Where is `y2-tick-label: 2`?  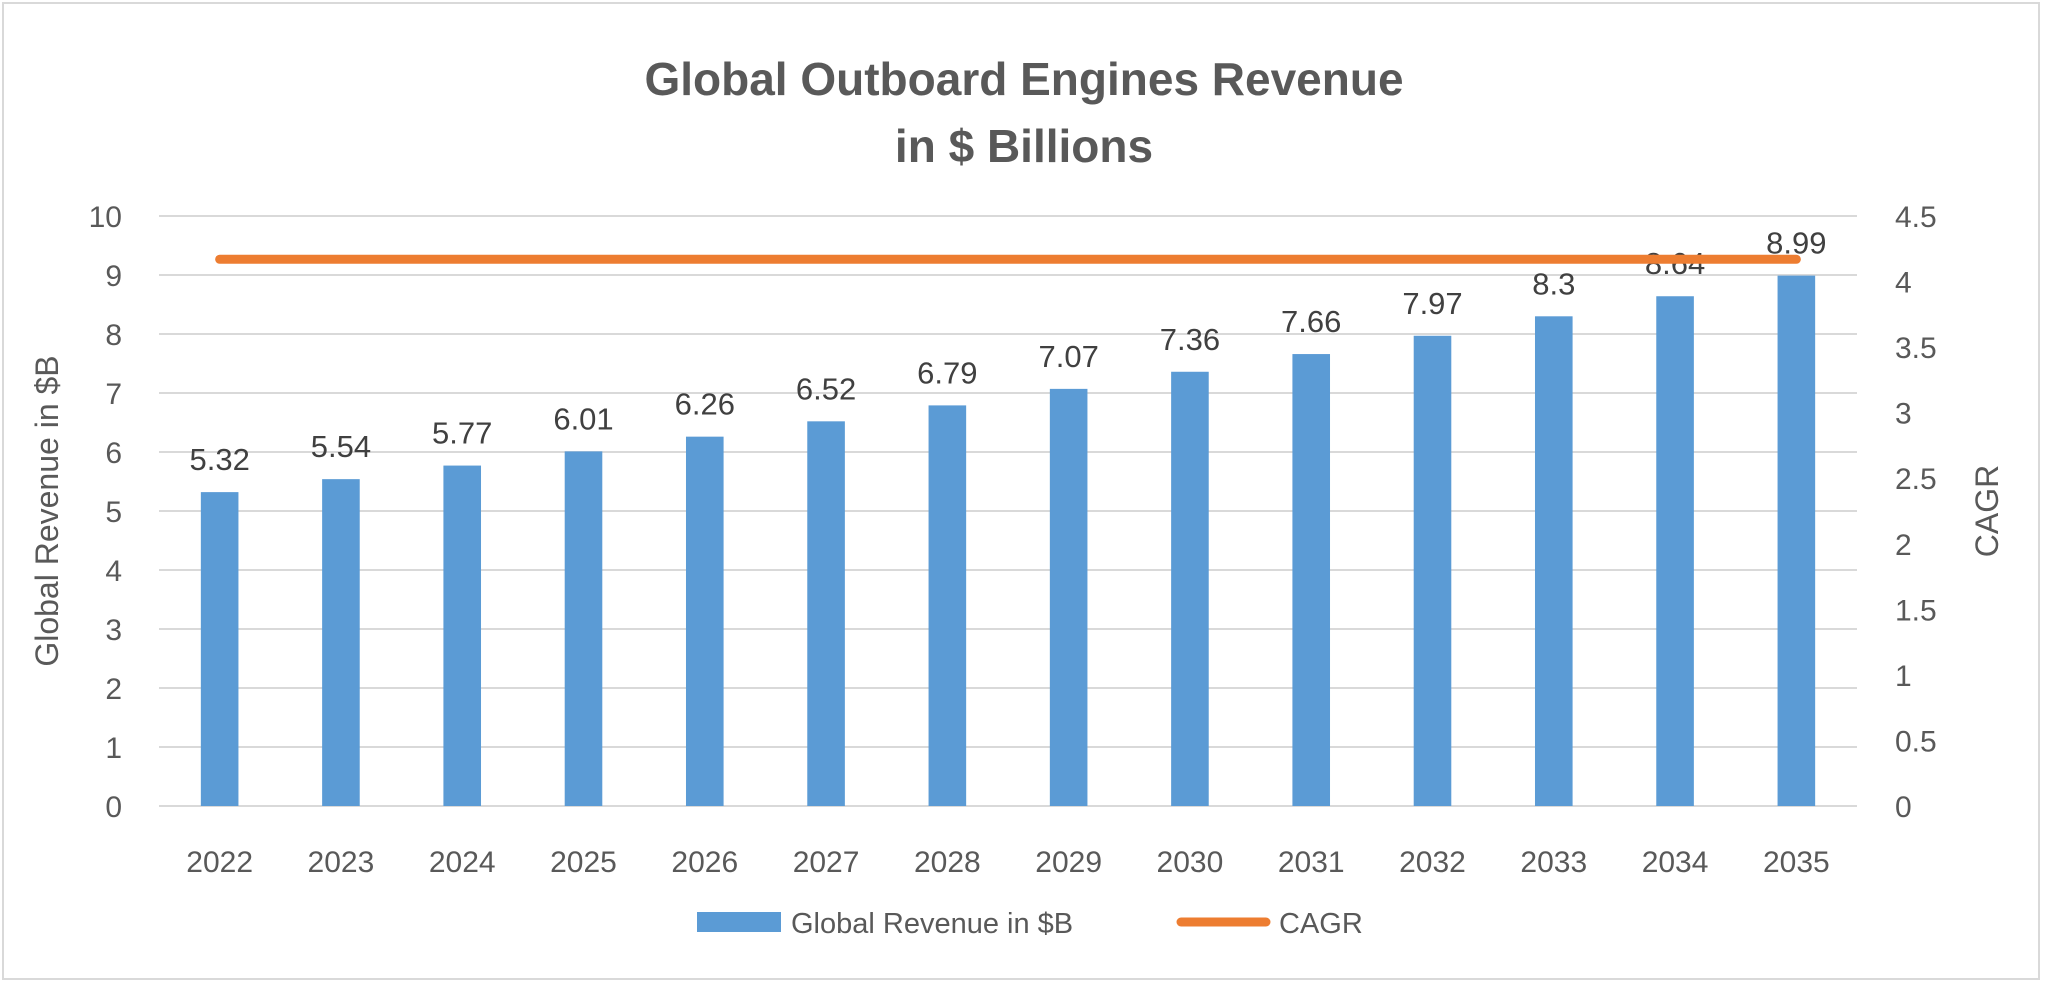
y2-tick-label: 2 is located at coordinates (1903, 545).